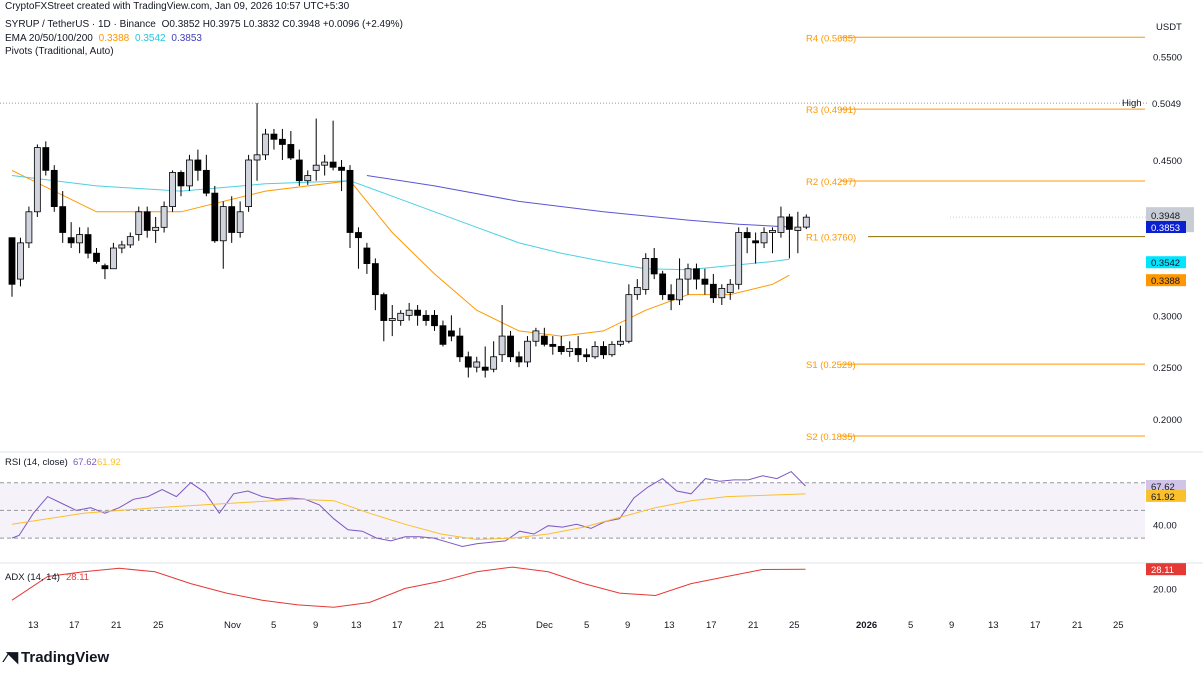 This screenshot has height=675, width=1203. What do you see at coordinates (105, 38) in the screenshot?
I see `ema-legend: EMA 20/50/100/200 0.3388 0.3542 0.3853` at bounding box center [105, 38].